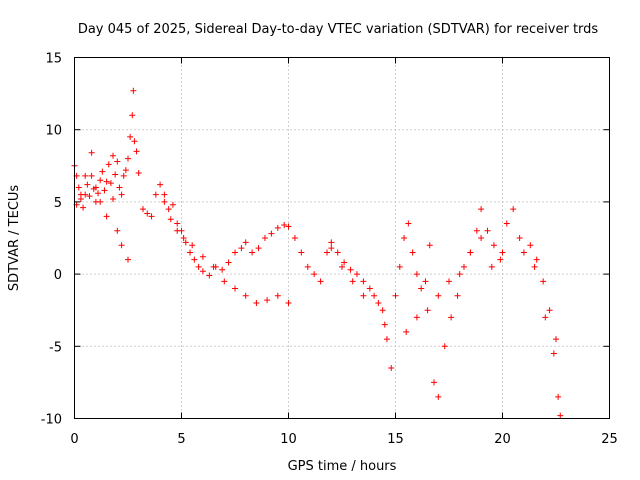 The image size is (640, 480). Describe the element at coordinates (343, 439) in the screenshot. I see `x-tick-labels: 0 5 10 15 20 25` at that location.